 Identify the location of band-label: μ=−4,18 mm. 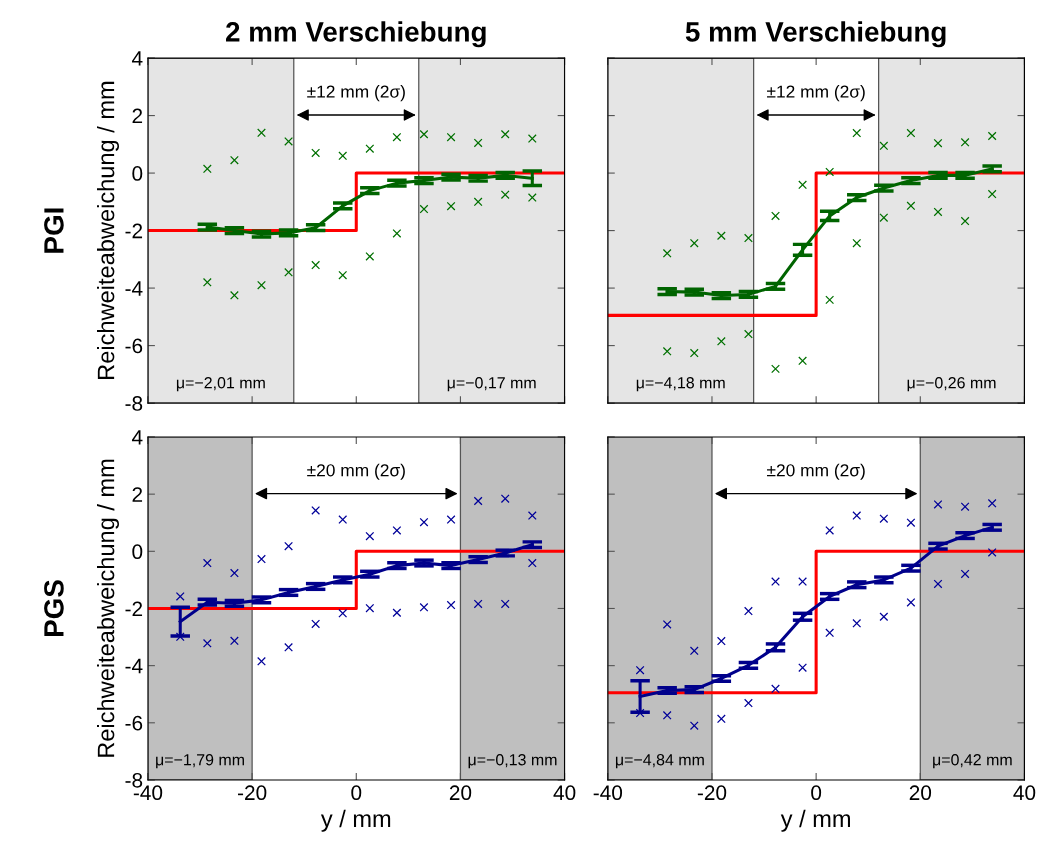
(680, 384).